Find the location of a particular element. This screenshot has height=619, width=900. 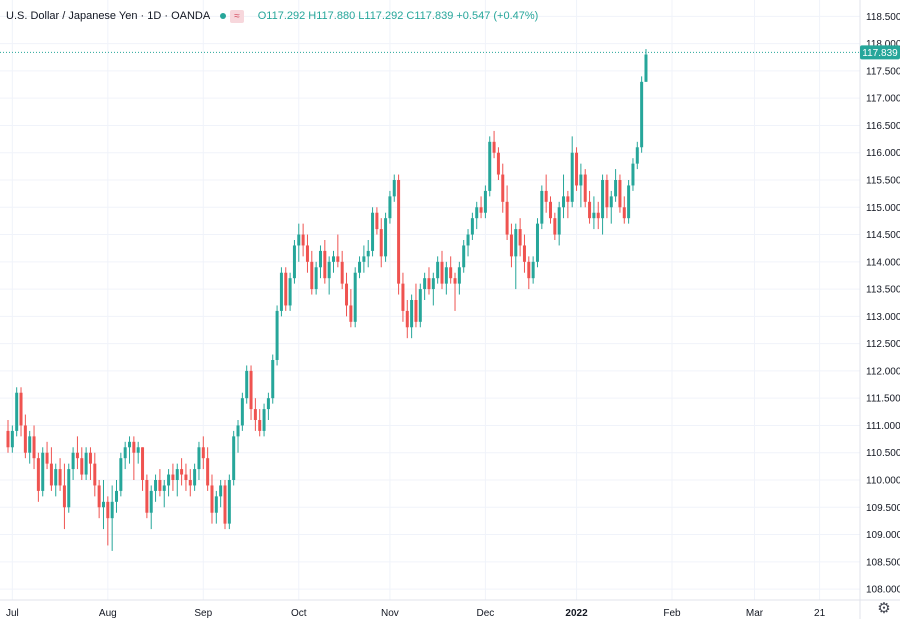

gear-icon: ⚙ is located at coordinates (884, 608).